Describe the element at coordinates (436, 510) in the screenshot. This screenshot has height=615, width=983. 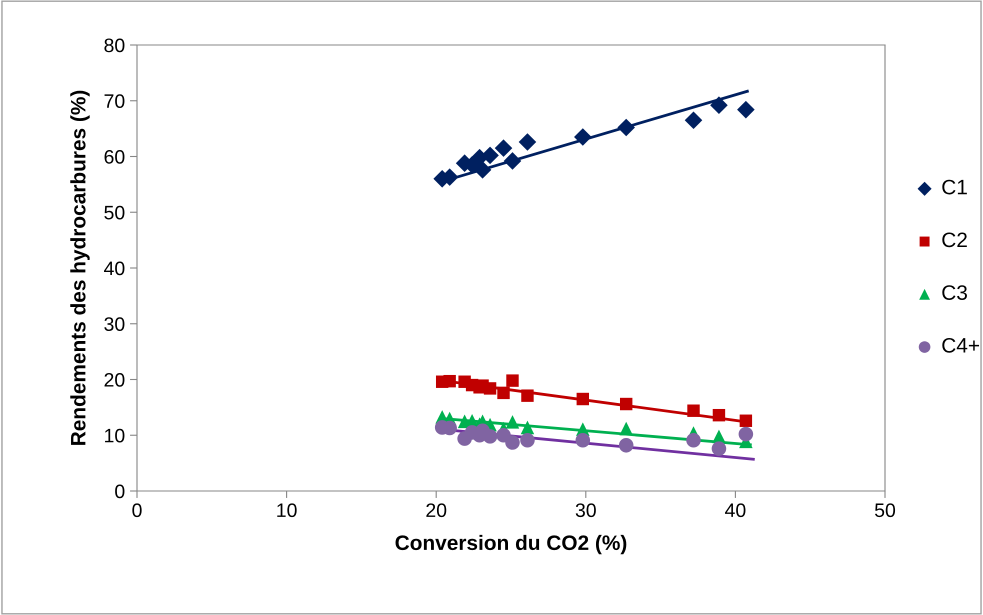
I see `x-tick-label: 20` at that location.